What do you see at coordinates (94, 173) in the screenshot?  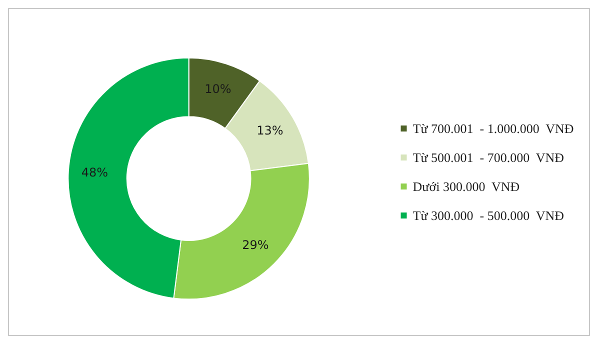 I see `data-label: 48%` at bounding box center [94, 173].